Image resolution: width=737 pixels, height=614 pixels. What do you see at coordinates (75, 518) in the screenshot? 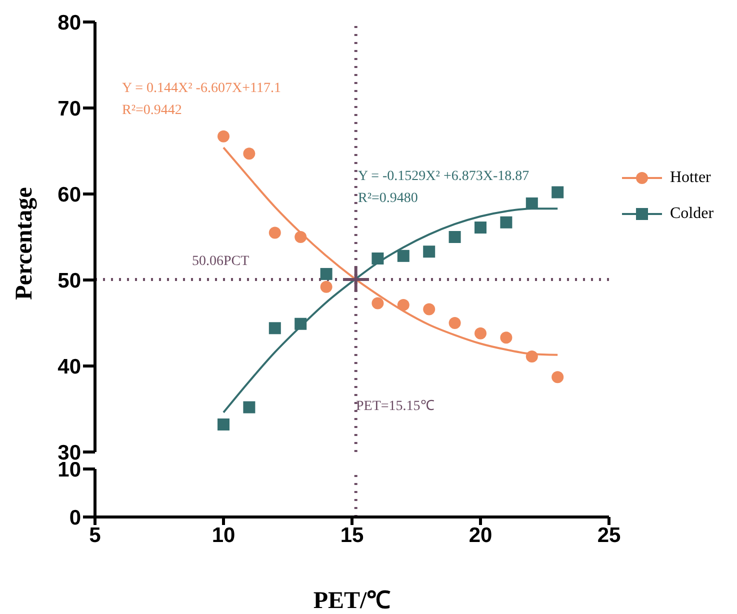
I see `y-tick-label: 0` at bounding box center [75, 518].